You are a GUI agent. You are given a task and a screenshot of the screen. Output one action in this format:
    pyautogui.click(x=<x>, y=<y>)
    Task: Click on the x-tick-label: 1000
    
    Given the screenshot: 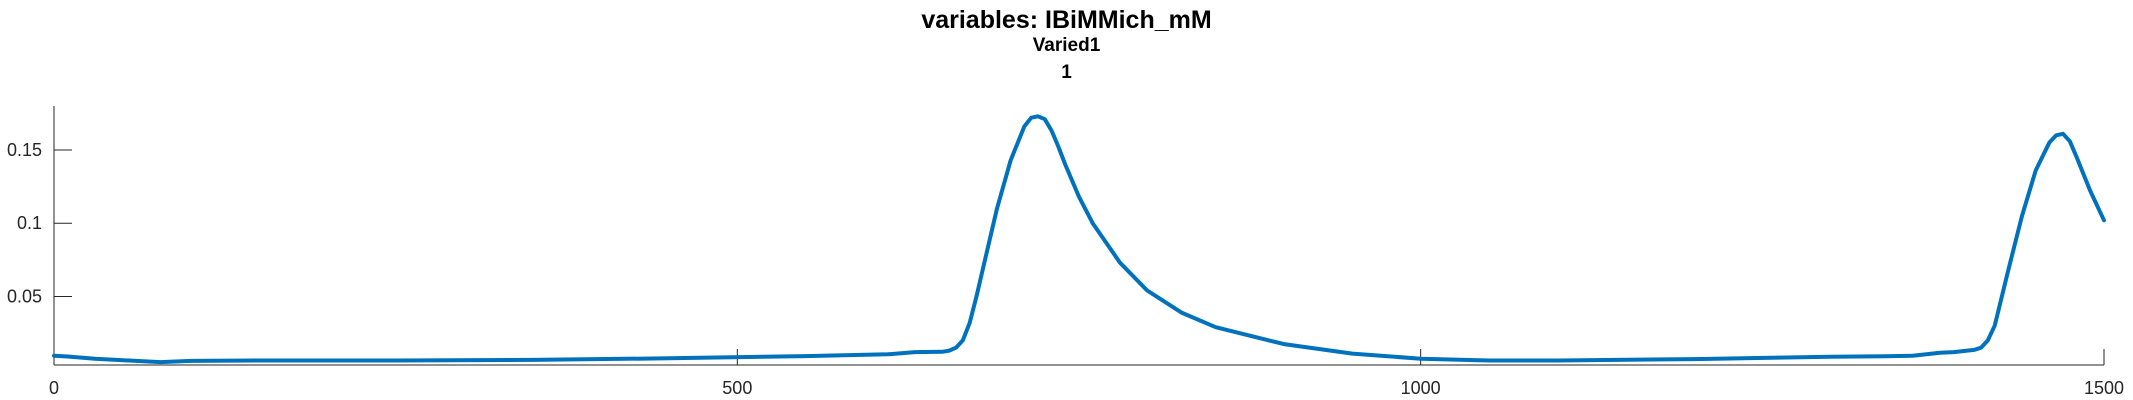 What is the action you would take?
    pyautogui.click(x=1421, y=388)
    